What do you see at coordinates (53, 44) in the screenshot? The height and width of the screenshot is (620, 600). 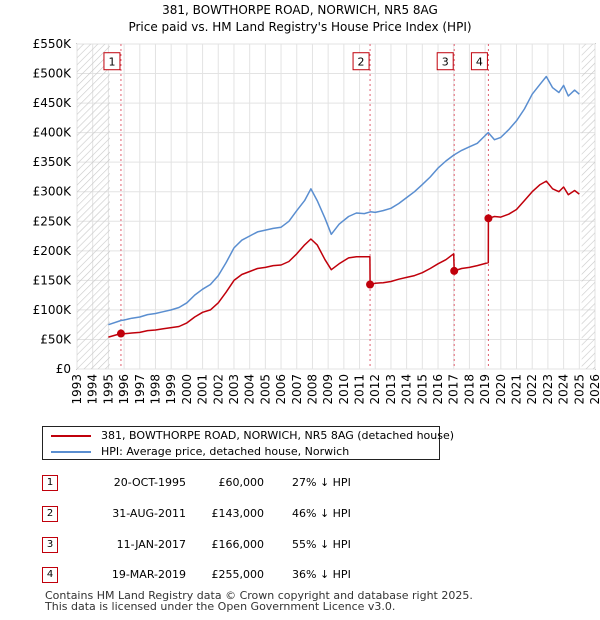 I see `y-tick-label: £550K` at bounding box center [53, 44].